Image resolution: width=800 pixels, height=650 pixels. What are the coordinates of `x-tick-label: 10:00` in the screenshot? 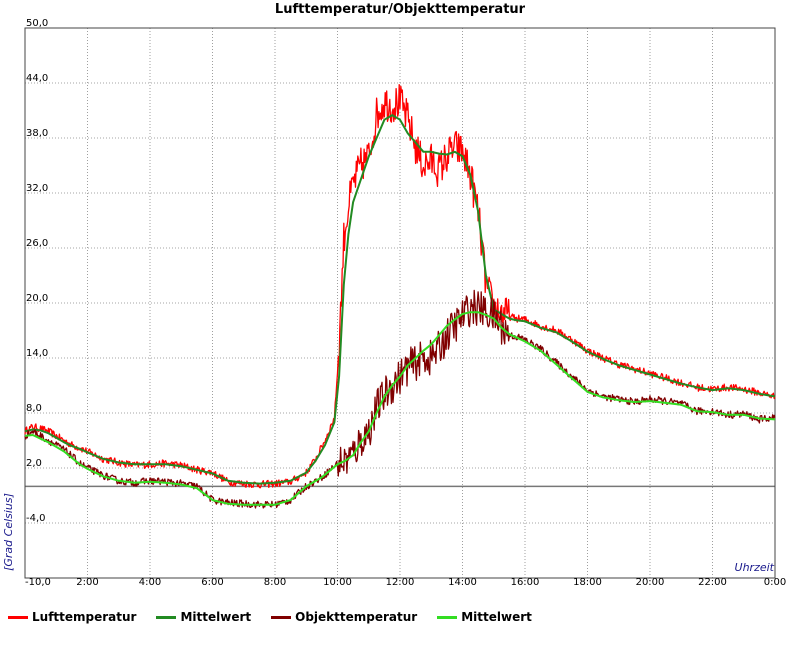 It's located at (337, 582).